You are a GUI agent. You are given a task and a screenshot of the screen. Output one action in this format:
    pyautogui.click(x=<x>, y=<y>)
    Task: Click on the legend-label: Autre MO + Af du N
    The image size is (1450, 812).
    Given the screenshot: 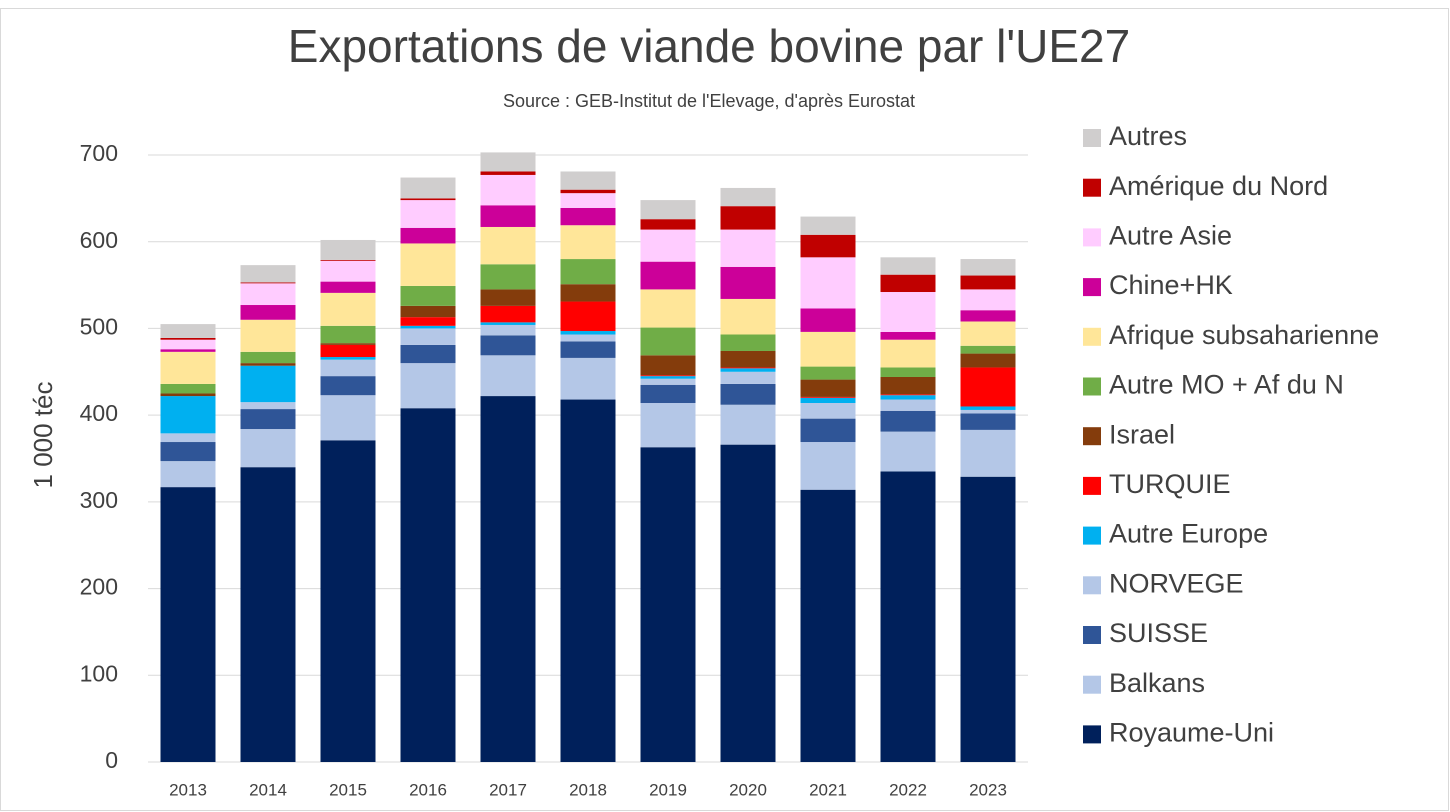 What is the action you would take?
    pyautogui.click(x=1226, y=385)
    